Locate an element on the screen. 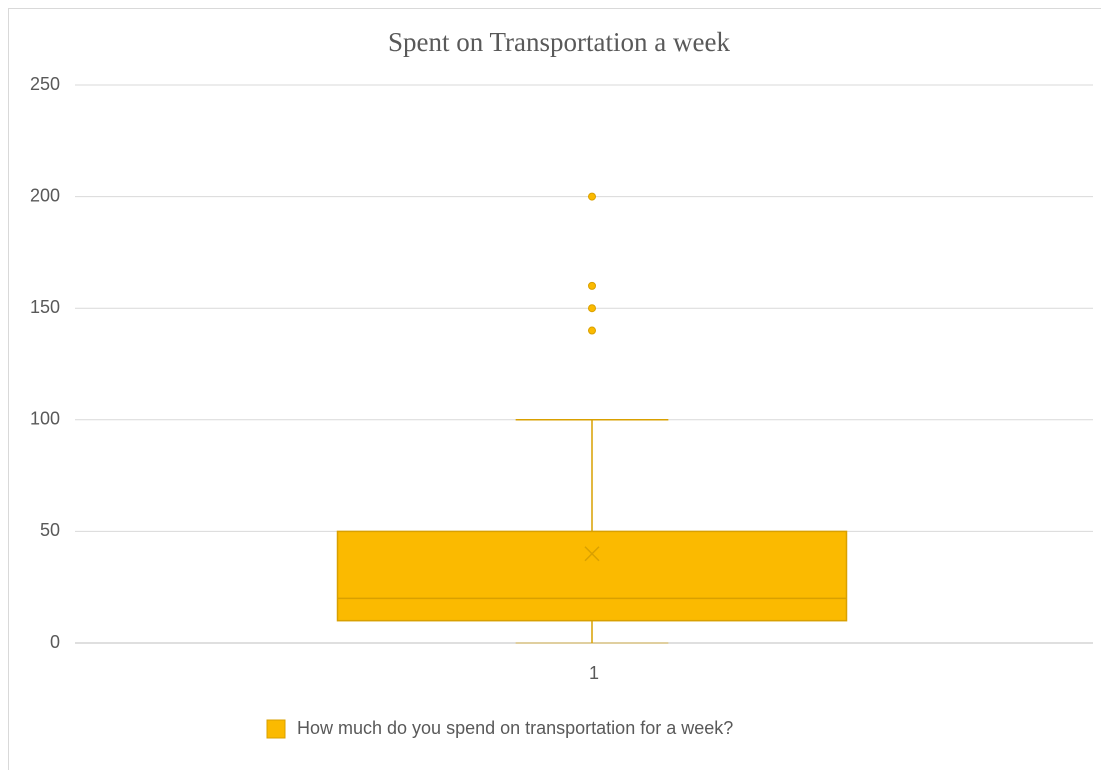 The image size is (1101, 770). legend-swatch is located at coordinates (276, 729).